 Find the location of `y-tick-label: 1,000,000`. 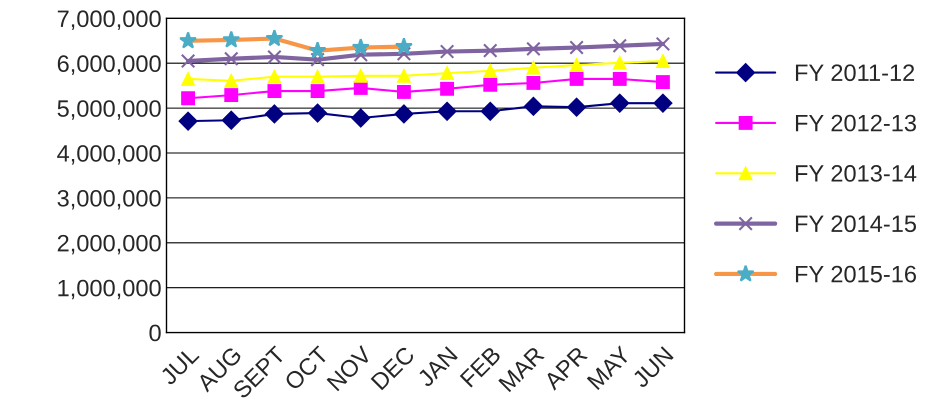

y-tick-label: 1,000,000 is located at coordinates (109, 290).